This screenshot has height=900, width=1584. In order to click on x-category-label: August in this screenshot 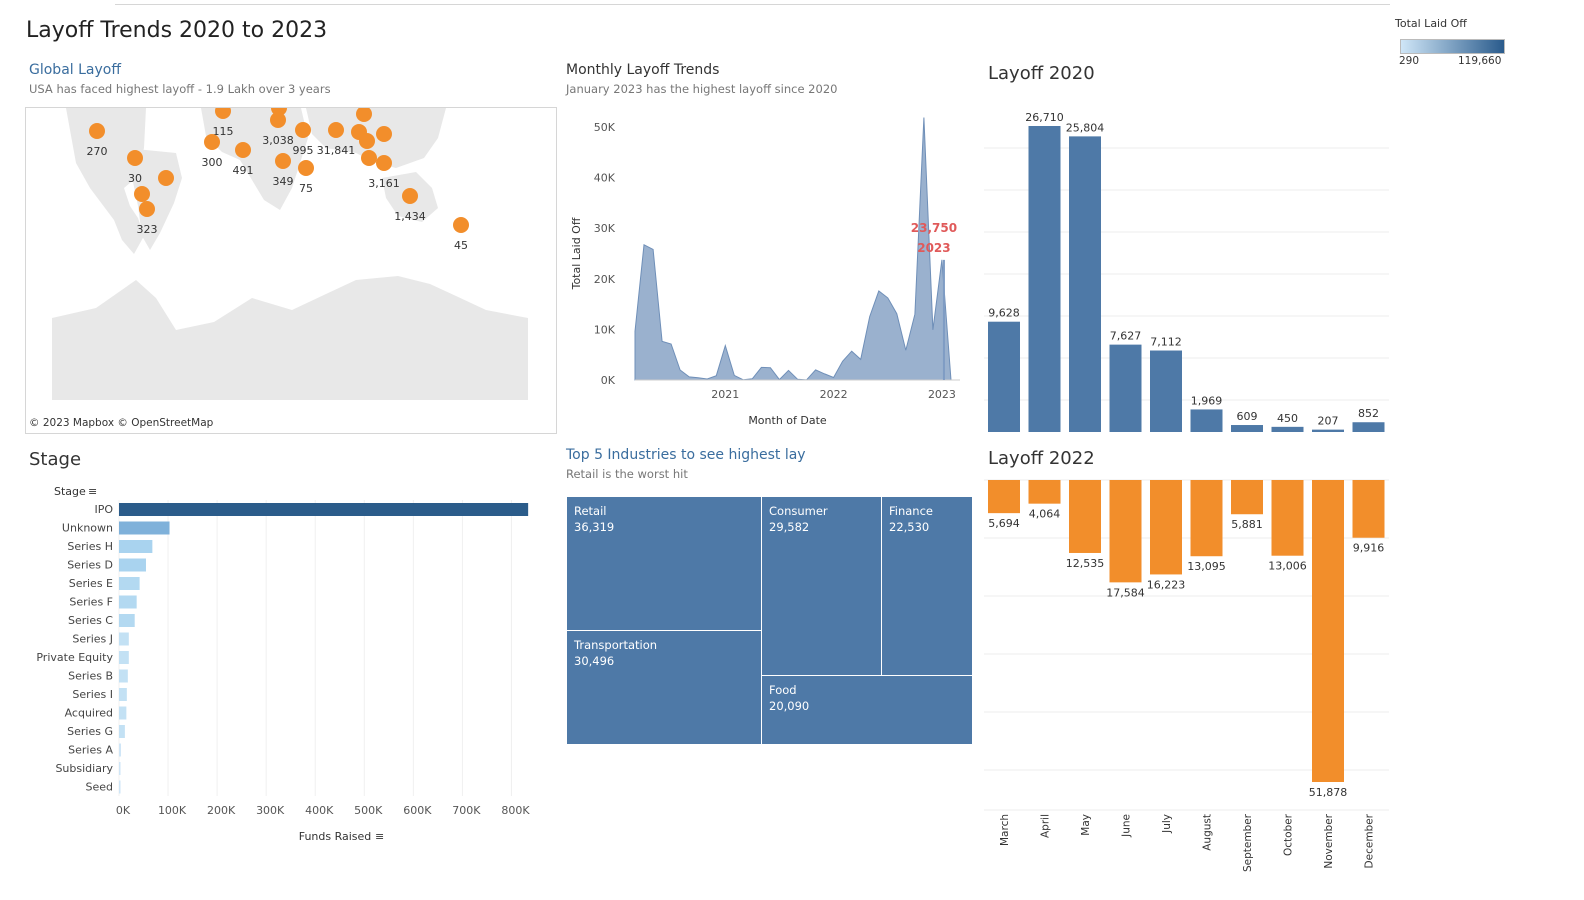, I will do `click(1208, 832)`.